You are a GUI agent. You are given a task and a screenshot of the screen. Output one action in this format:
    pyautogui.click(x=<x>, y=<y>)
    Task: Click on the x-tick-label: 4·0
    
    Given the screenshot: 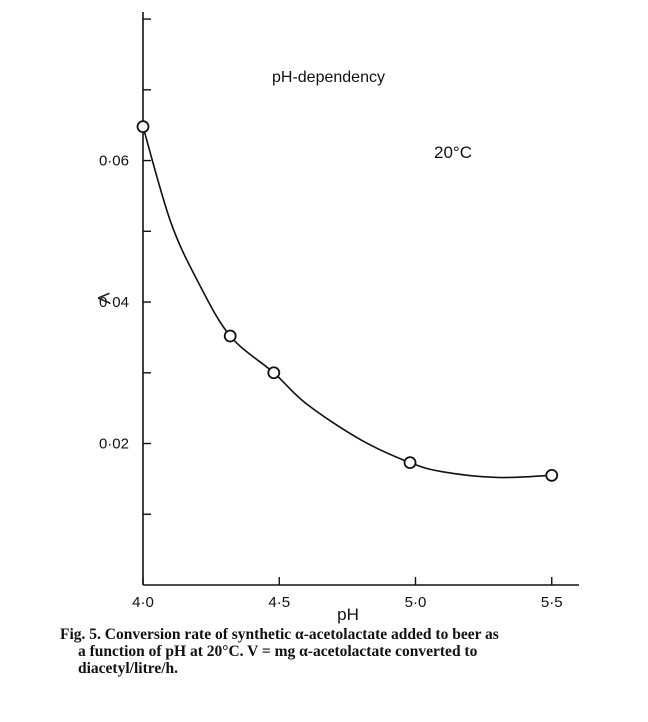 What is the action you would take?
    pyautogui.click(x=143, y=602)
    